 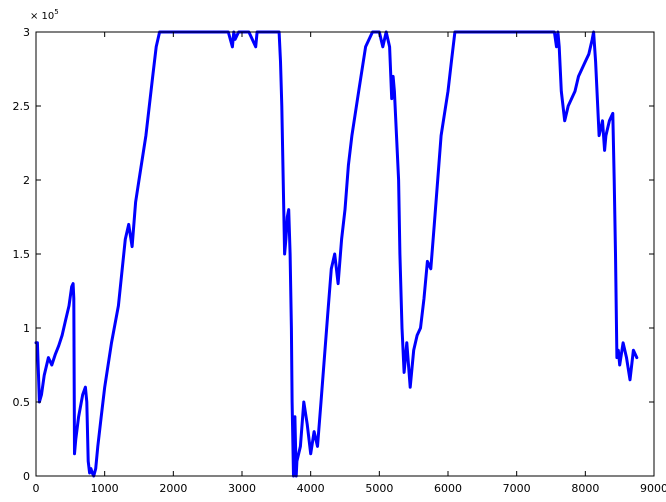 What do you see at coordinates (22, 254) in the screenshot?
I see `y-tick-label-3: 1.5` at bounding box center [22, 254].